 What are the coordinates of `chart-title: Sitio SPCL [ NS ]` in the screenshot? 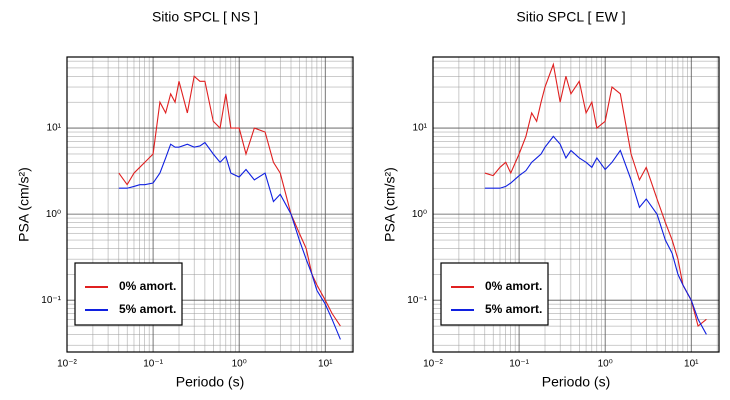 It's located at (205, 17).